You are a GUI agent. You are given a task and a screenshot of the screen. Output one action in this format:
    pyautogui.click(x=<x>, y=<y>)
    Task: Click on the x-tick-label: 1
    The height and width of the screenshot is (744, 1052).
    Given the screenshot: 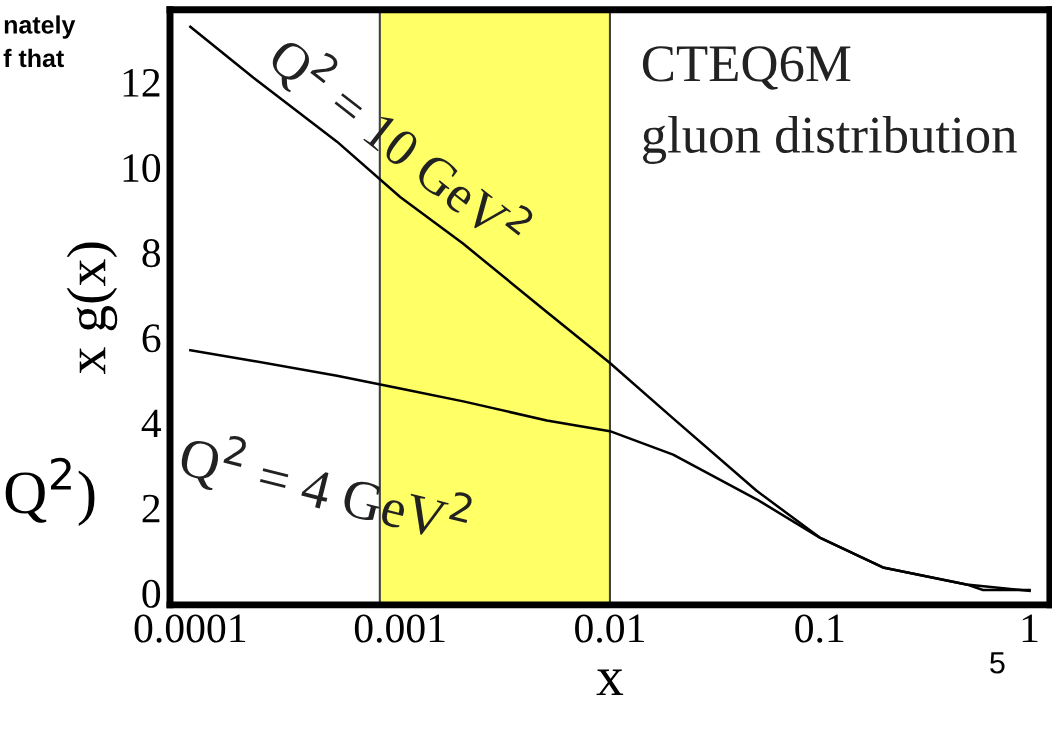 What is the action you would take?
    pyautogui.click(x=1030, y=628)
    